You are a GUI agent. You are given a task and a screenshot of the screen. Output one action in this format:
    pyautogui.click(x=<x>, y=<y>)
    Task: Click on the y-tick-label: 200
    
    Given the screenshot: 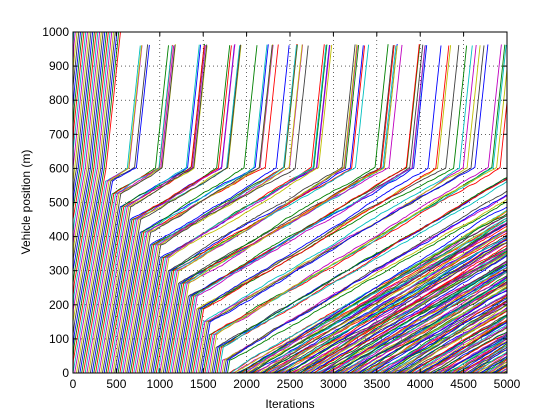 What is the action you would take?
    pyautogui.click(x=59, y=305)
    